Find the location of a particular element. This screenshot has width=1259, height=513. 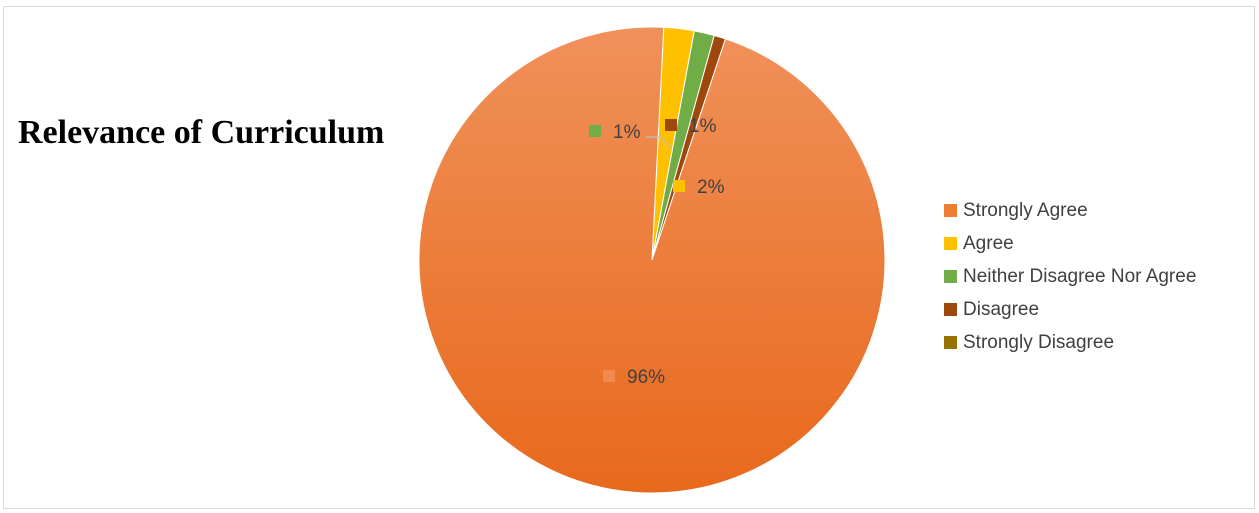

data-label-agree: 2% is located at coordinates (699, 187).